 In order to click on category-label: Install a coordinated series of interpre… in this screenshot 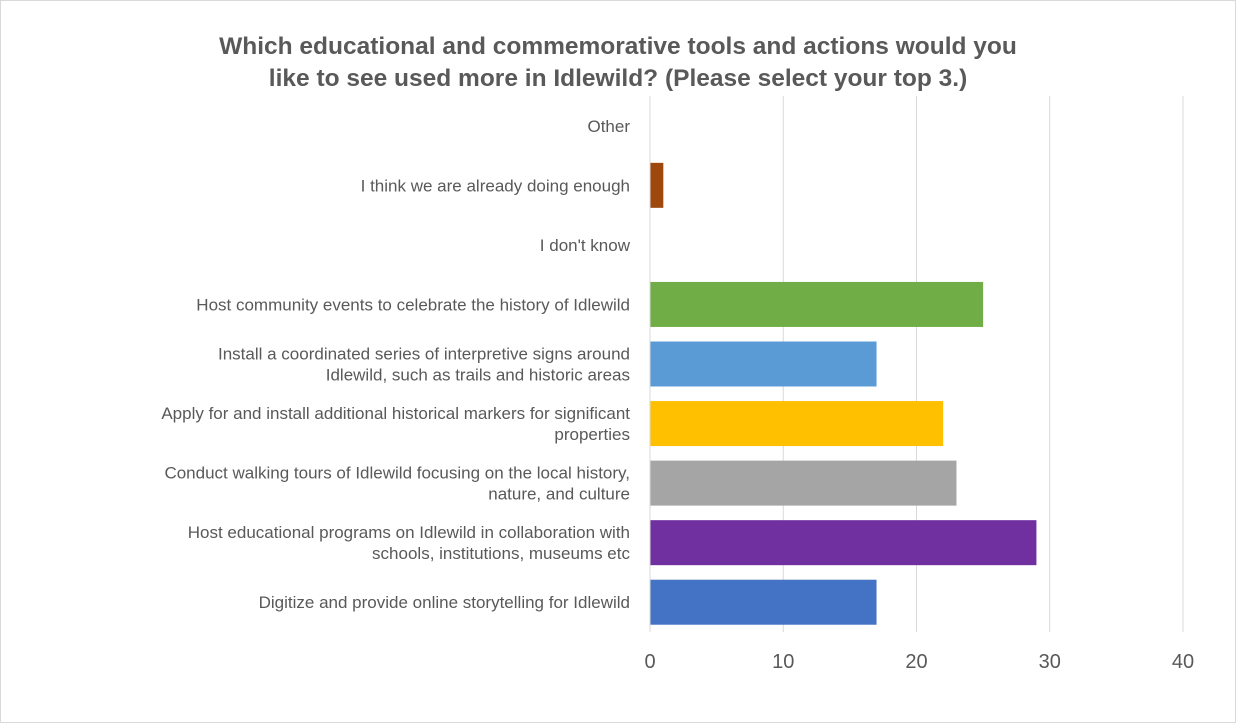, I will do `click(424, 365)`.